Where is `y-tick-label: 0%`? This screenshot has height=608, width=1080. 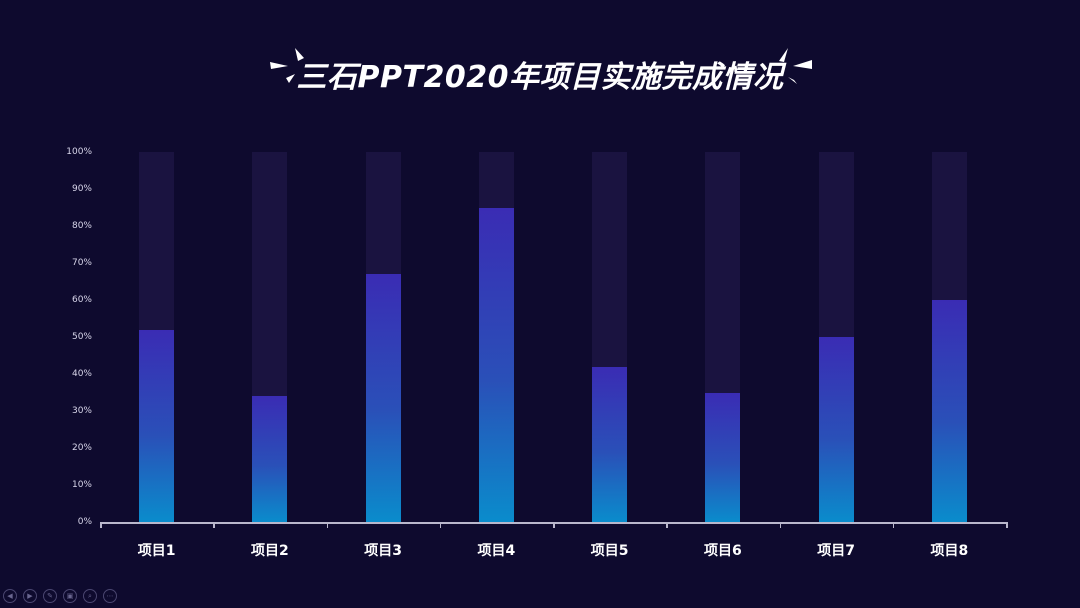
y-tick-label: 0% is located at coordinates (84, 522).